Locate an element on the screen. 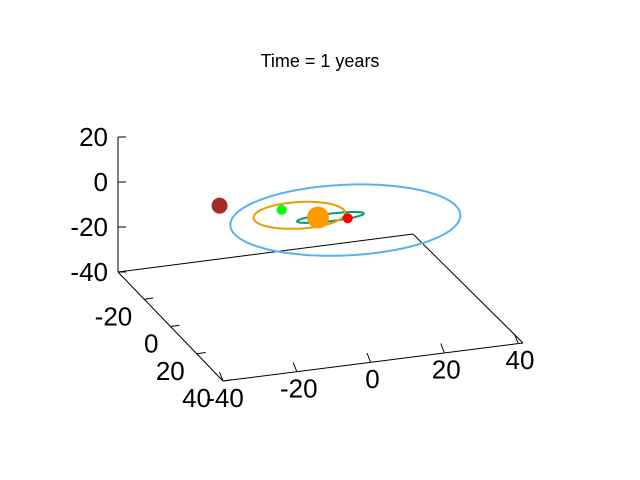  y-tick-label: -20 is located at coordinates (114, 316).